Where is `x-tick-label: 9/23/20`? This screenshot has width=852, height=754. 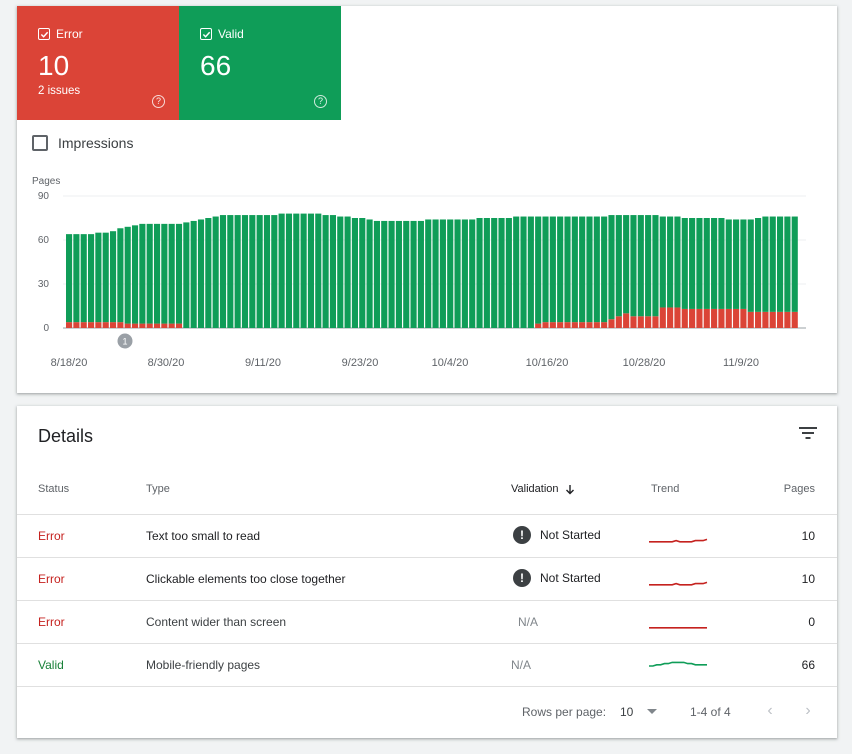
x-tick-label: 9/23/20 is located at coordinates (360, 363).